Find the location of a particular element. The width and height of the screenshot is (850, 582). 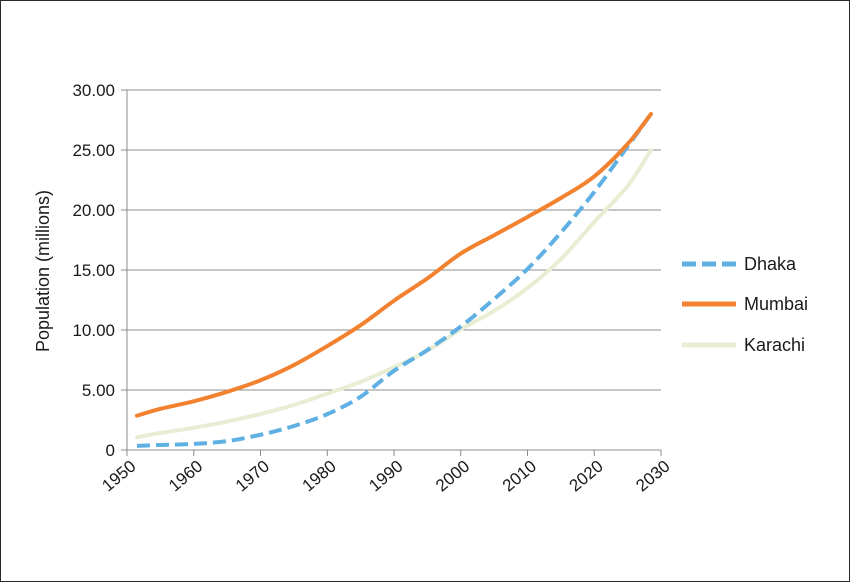

legend-label-dhaka: Dhaka is located at coordinates (770, 264).